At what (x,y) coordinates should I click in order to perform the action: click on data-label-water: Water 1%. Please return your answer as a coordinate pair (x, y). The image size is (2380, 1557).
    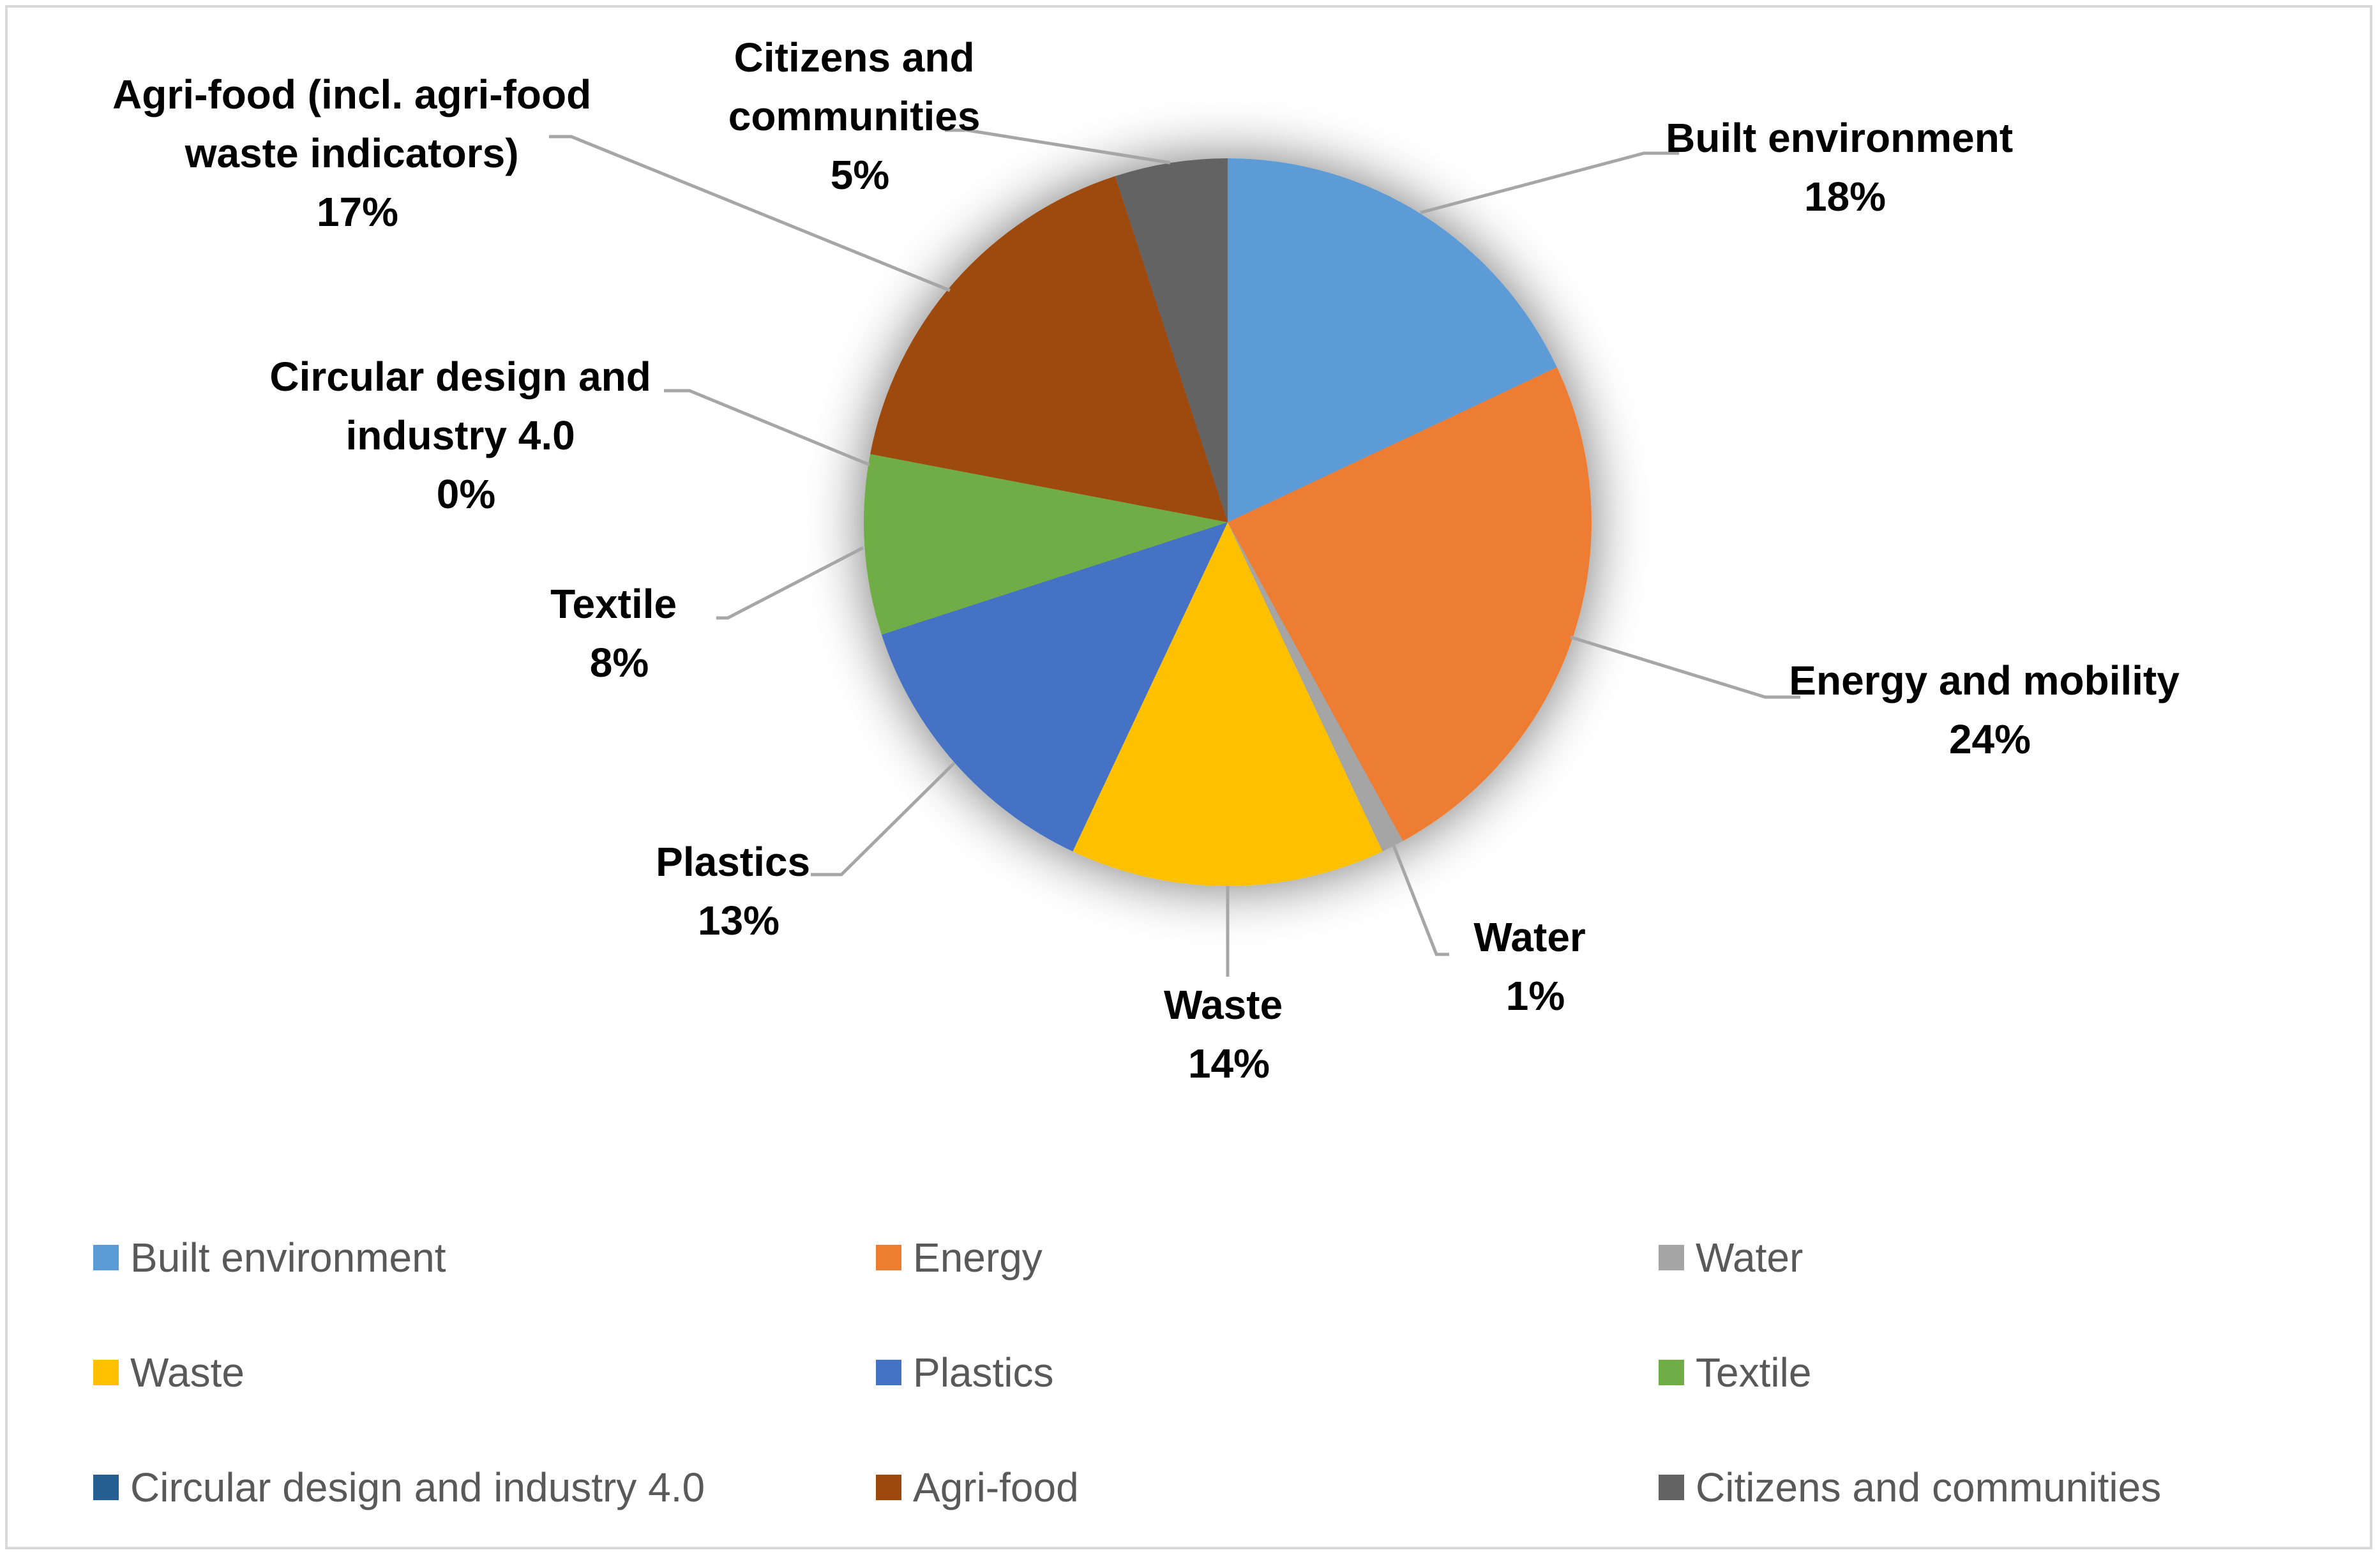
    Looking at the image, I should click on (1535, 966).